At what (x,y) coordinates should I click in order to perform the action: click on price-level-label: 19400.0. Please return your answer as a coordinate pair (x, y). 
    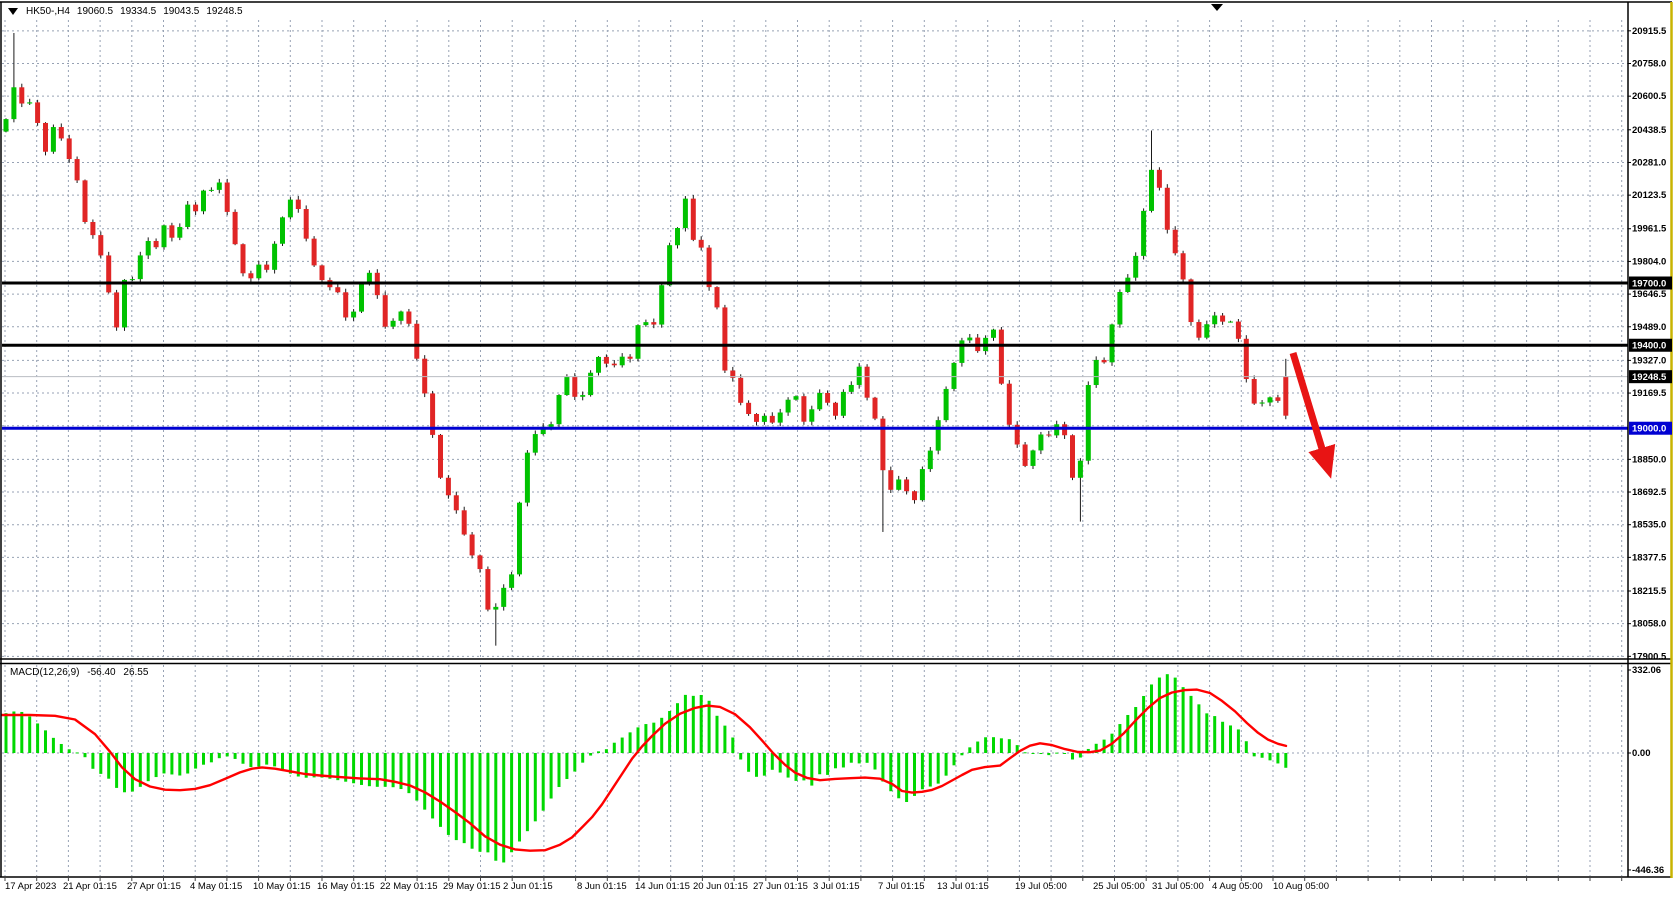
    Looking at the image, I should click on (1649, 346).